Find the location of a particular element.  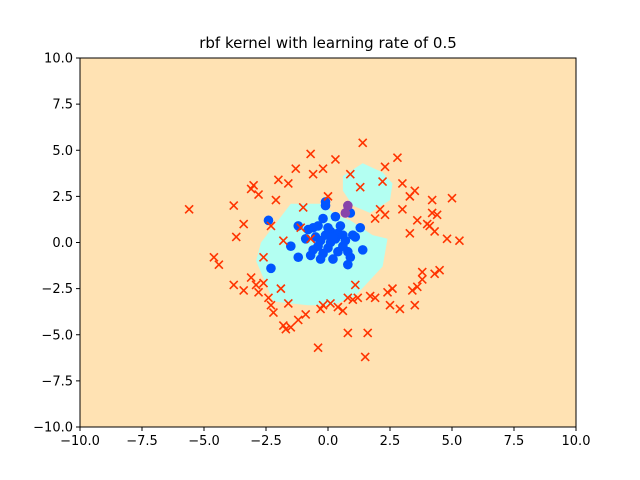

x-axis: −10.0 −7.5 −5.0 −2.5 0.0 2.5 5.0 7.5 10.0 is located at coordinates (325, 438).